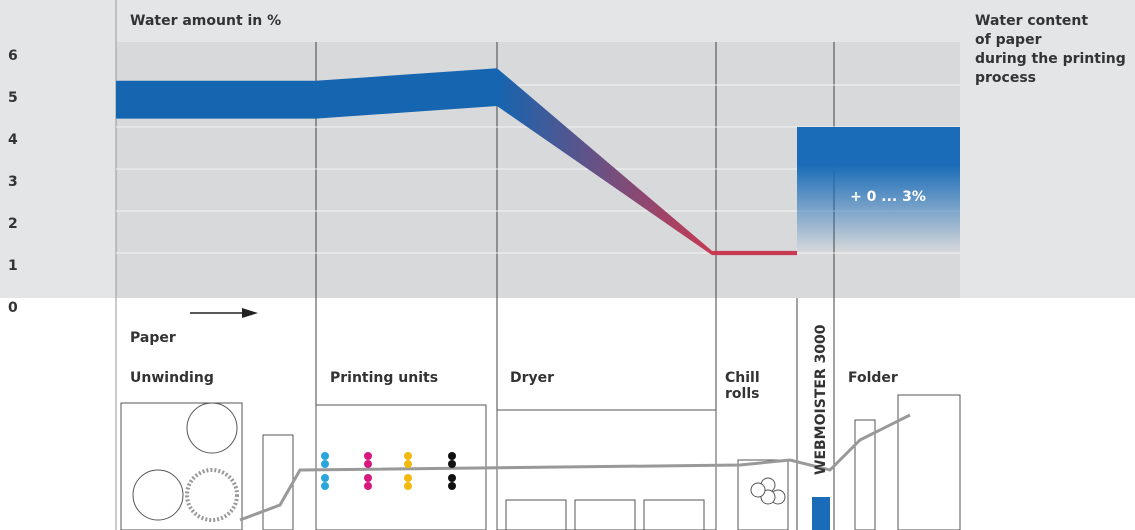 This screenshot has width=1135, height=530. Describe the element at coordinates (205, 21) in the screenshot. I see `chart-title: Water amount in %` at that location.